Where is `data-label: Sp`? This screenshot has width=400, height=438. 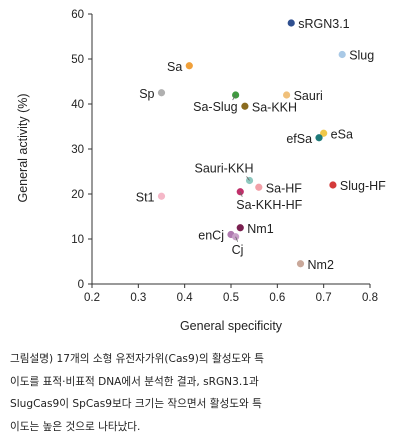 data-label: Sp is located at coordinates (146, 94).